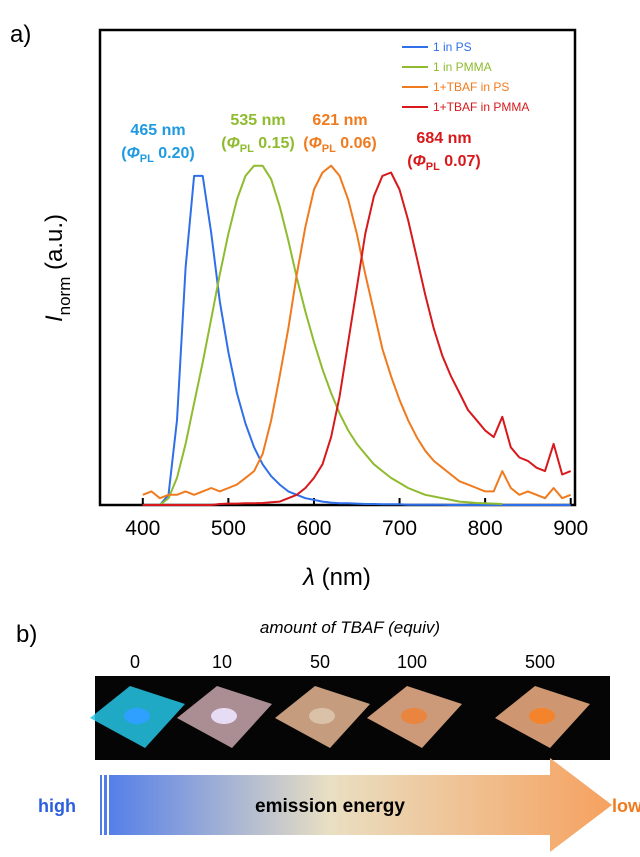  What do you see at coordinates (481, 107) in the screenshot?
I see `legend-label: 1+TBAF in PMMA` at bounding box center [481, 107].